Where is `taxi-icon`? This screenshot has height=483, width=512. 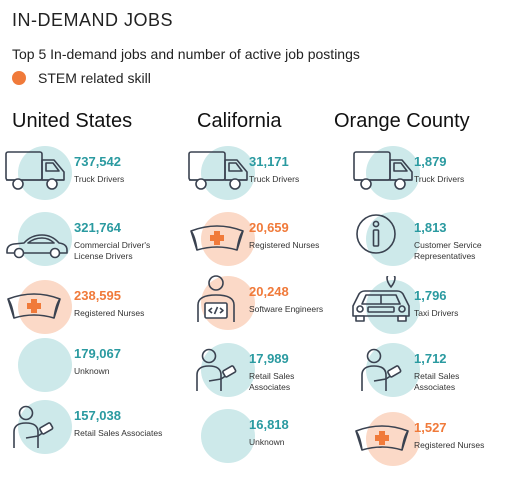
taxi-icon is located at coordinates (381, 301).